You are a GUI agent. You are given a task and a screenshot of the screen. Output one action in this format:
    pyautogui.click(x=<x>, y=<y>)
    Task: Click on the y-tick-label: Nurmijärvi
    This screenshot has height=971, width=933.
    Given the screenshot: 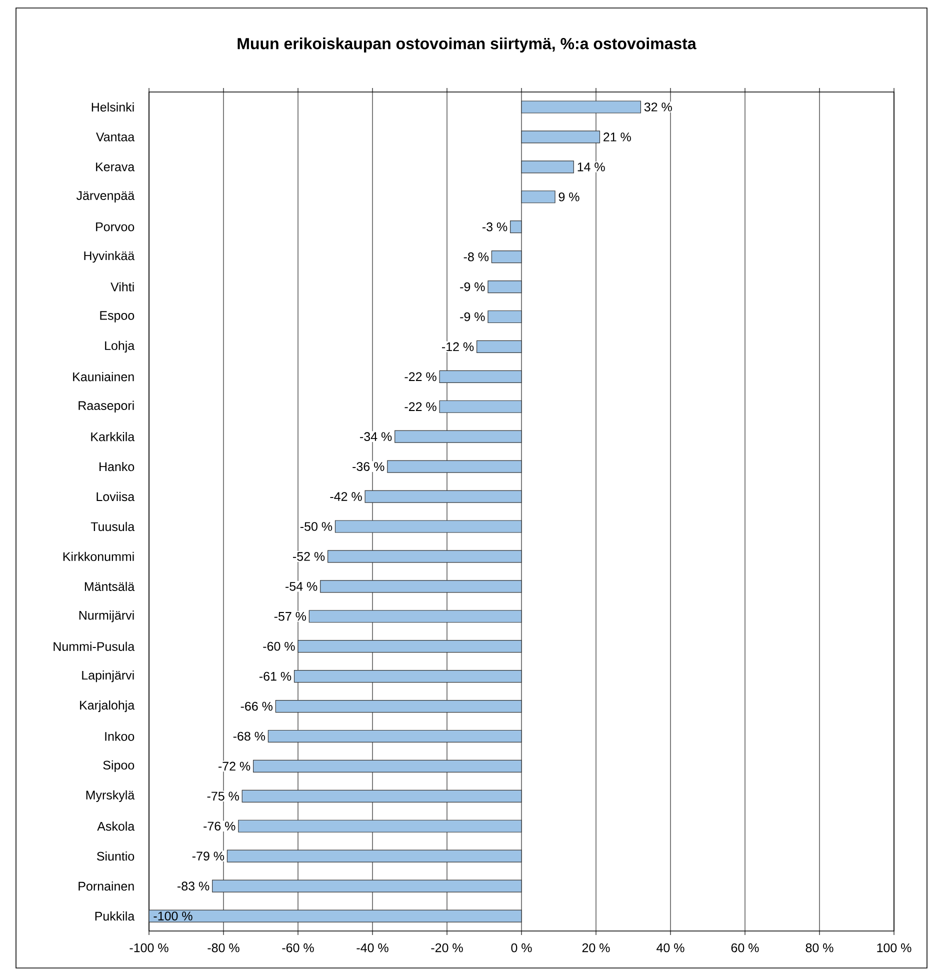 What is the action you would take?
    pyautogui.click(x=106, y=616)
    